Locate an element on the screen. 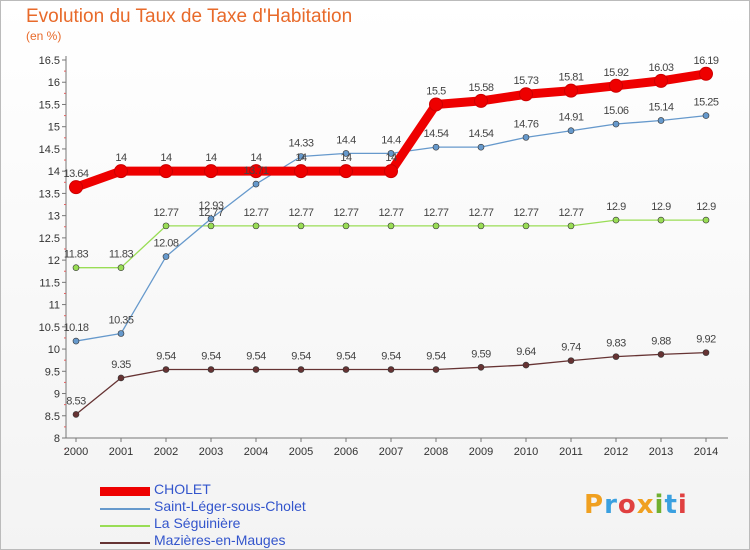 Image resolution: width=750 pixels, height=550 pixels. data-label: 15.25 is located at coordinates (705, 103).